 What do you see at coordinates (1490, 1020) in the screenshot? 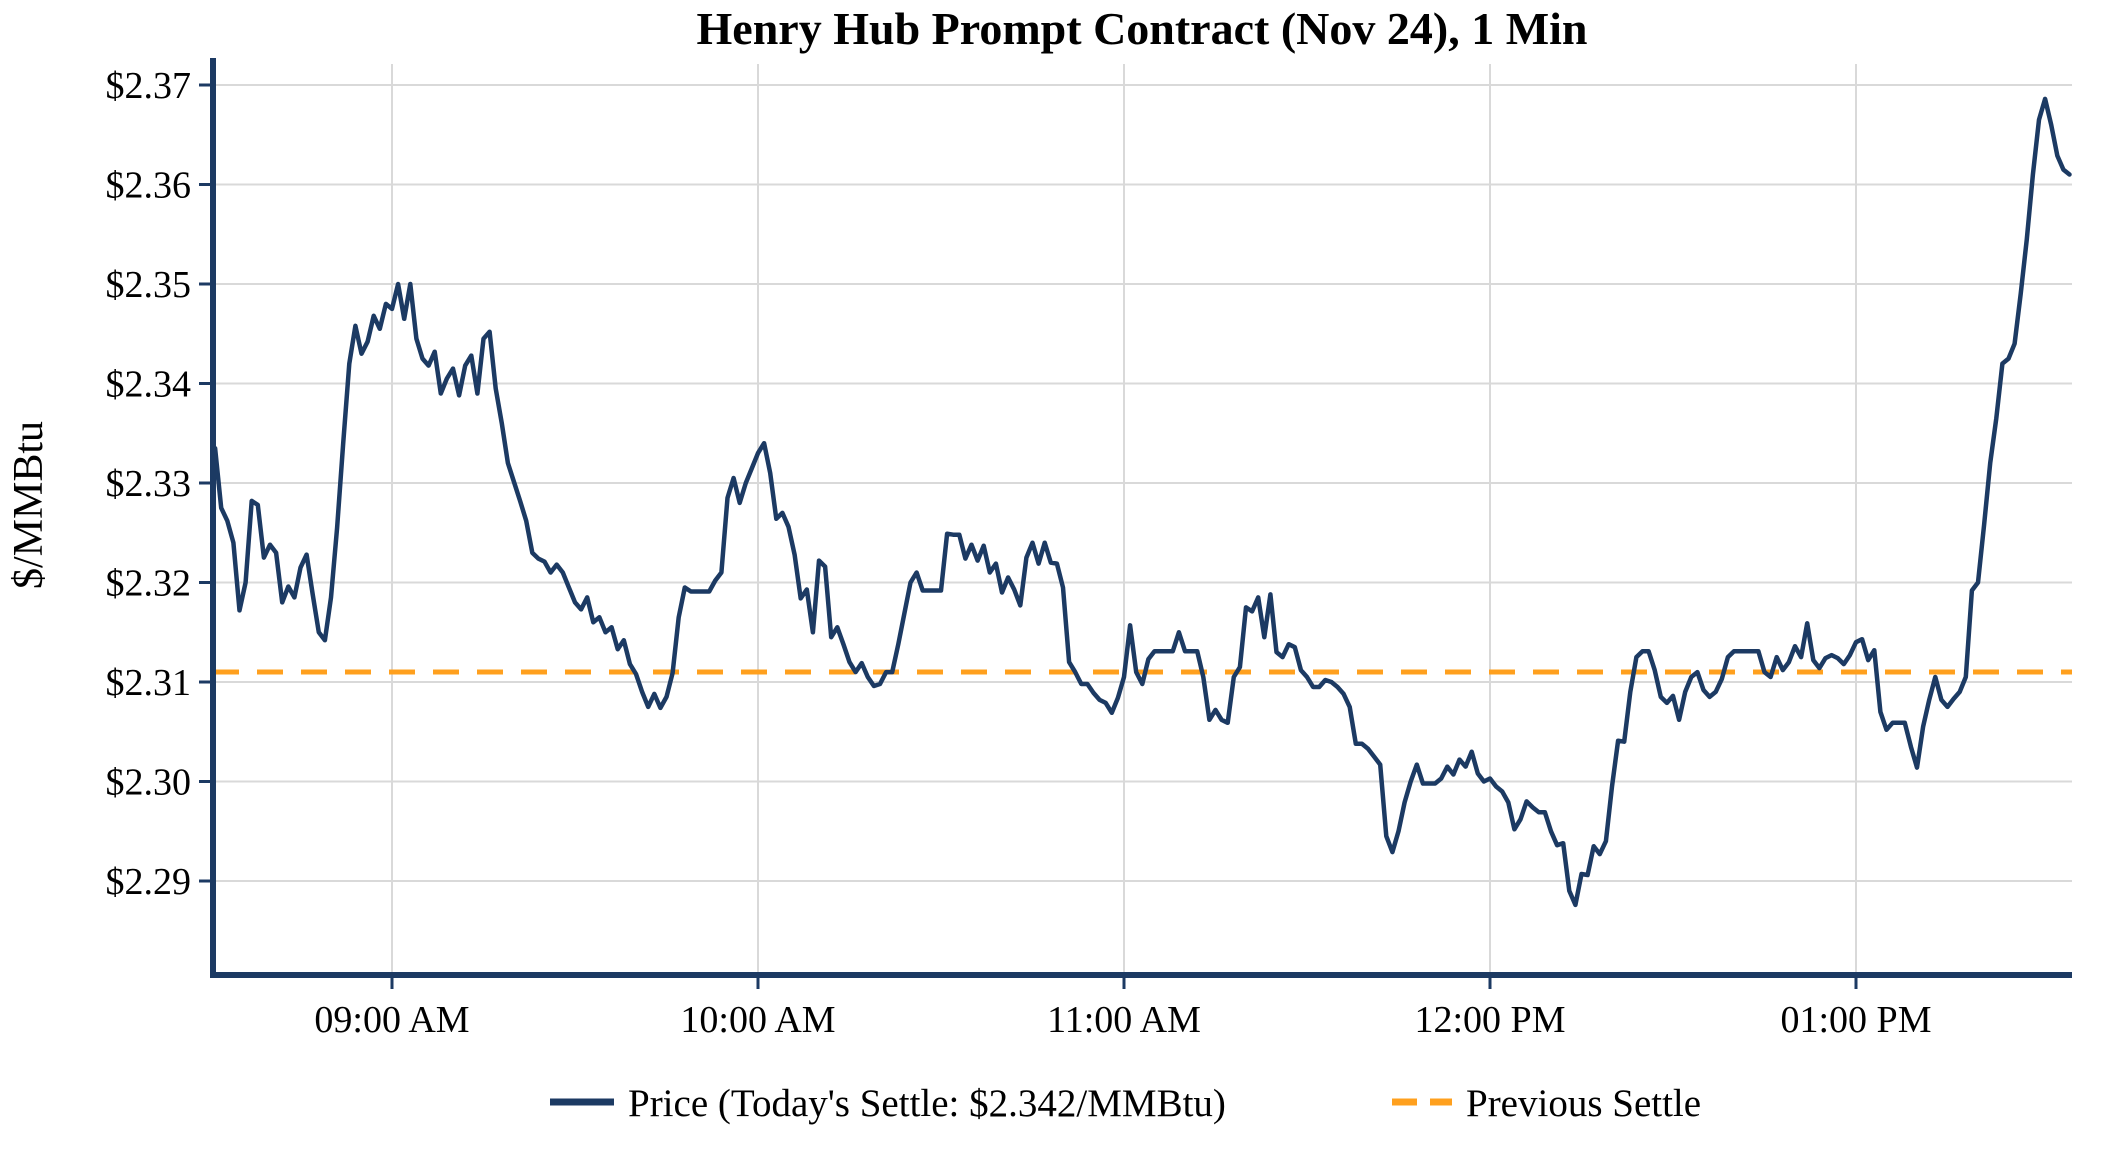
I see `x-tick-label: 12:00 PM` at bounding box center [1490, 1020].